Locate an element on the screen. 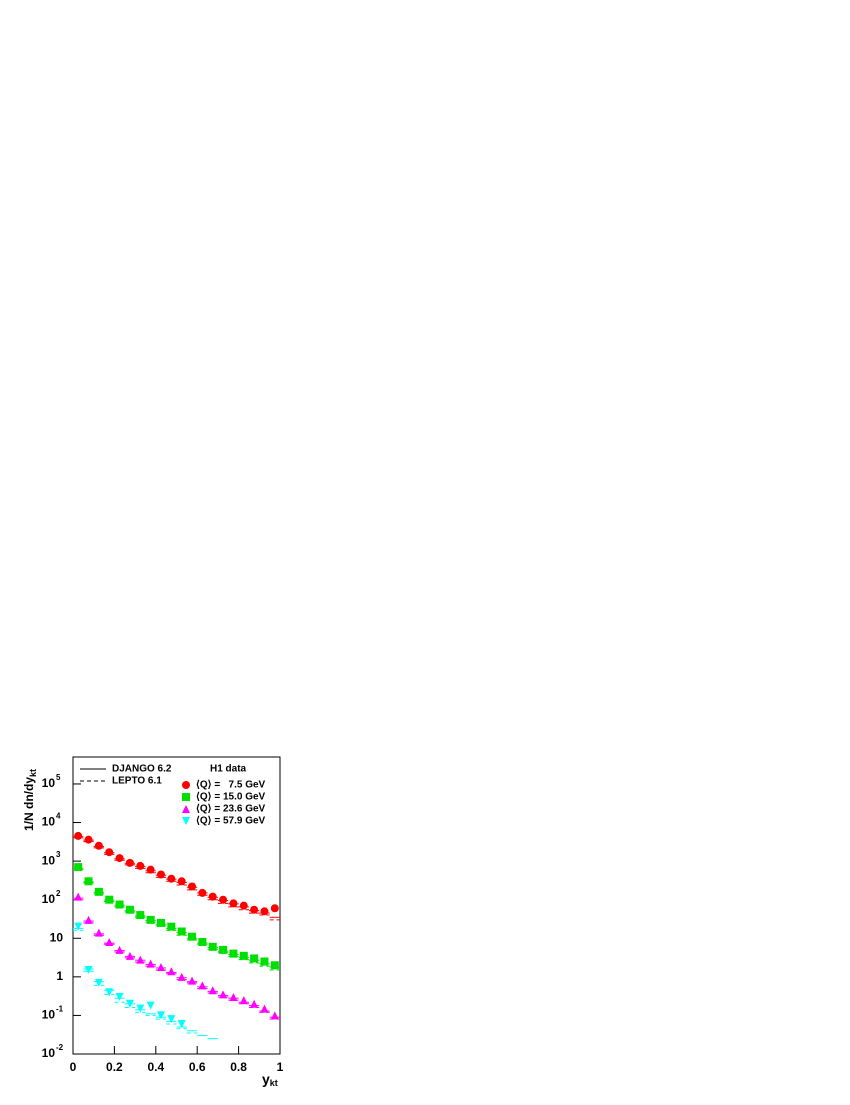 The height and width of the screenshot is (1105, 850). y-axis-title: 1/N dn/dykt is located at coordinates (30, 800).